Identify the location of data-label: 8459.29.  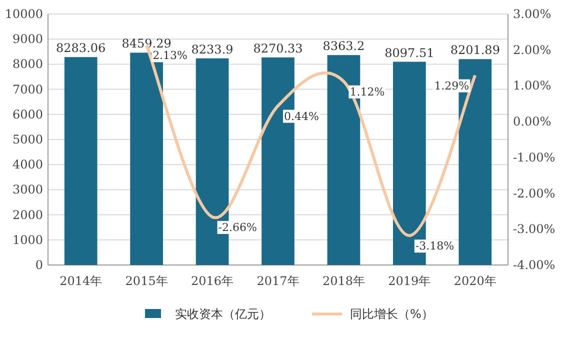
(147, 43).